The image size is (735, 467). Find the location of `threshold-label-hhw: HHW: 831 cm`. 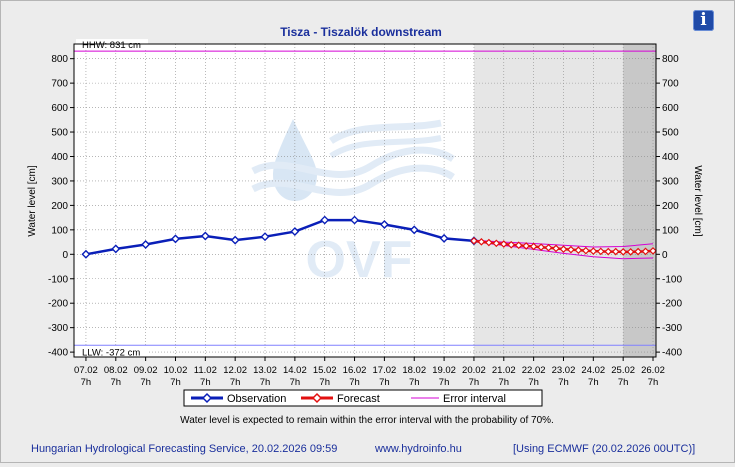

threshold-label-hhw: HHW: 831 cm is located at coordinates (111, 45).